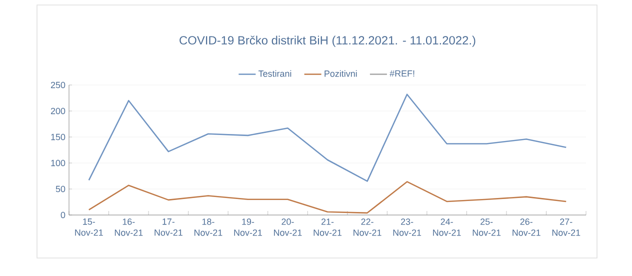 The image size is (632, 276). Describe the element at coordinates (89, 227) in the screenshot. I see `x-tick-label: 15-Nov-21` at that location.